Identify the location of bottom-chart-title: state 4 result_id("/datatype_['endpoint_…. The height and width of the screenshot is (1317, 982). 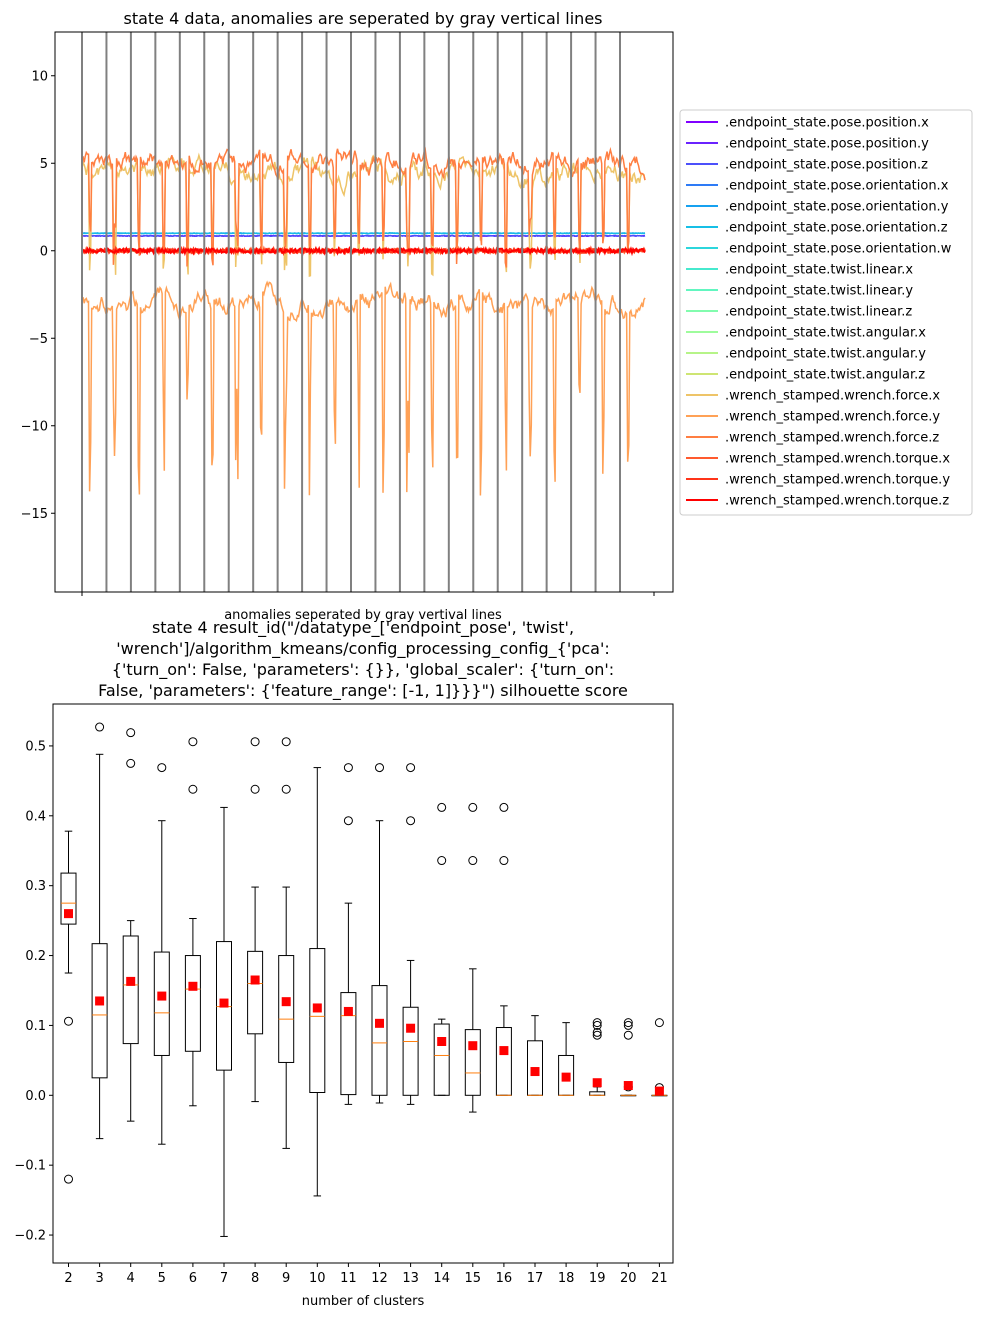
(363, 659).